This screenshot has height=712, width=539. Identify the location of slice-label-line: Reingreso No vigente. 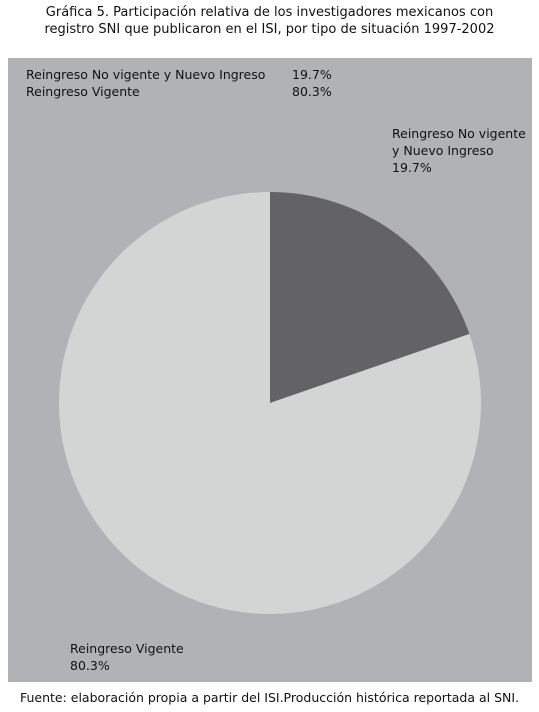
(459, 133).